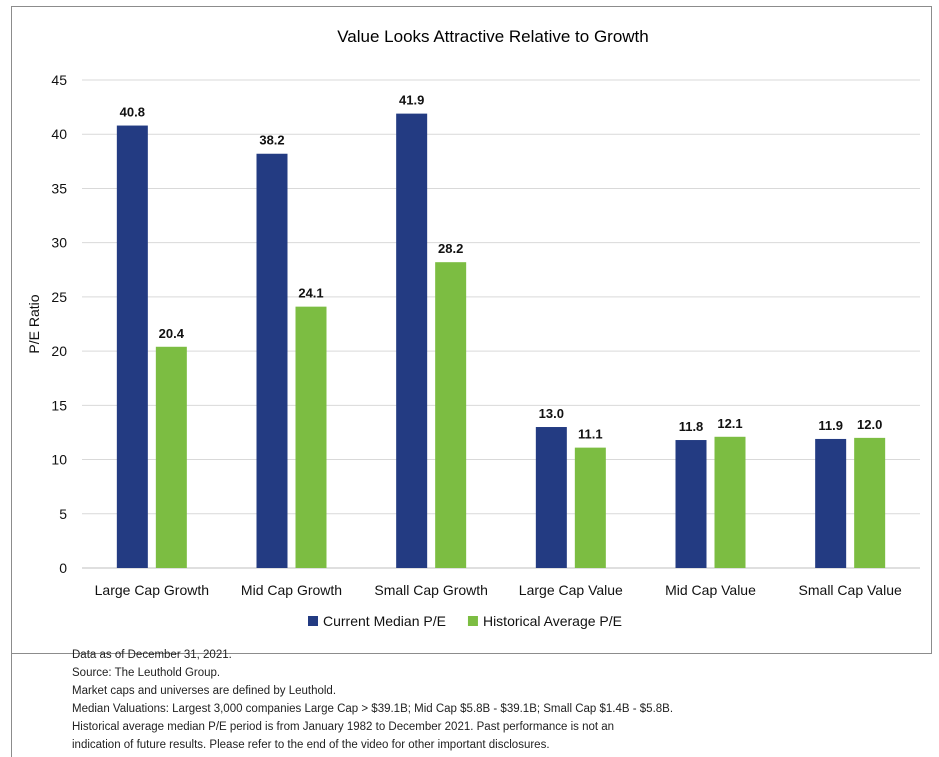 Image resolution: width=939 pixels, height=757 pixels. What do you see at coordinates (571, 590) in the screenshot?
I see `x-category-label: Large Cap Value` at bounding box center [571, 590].